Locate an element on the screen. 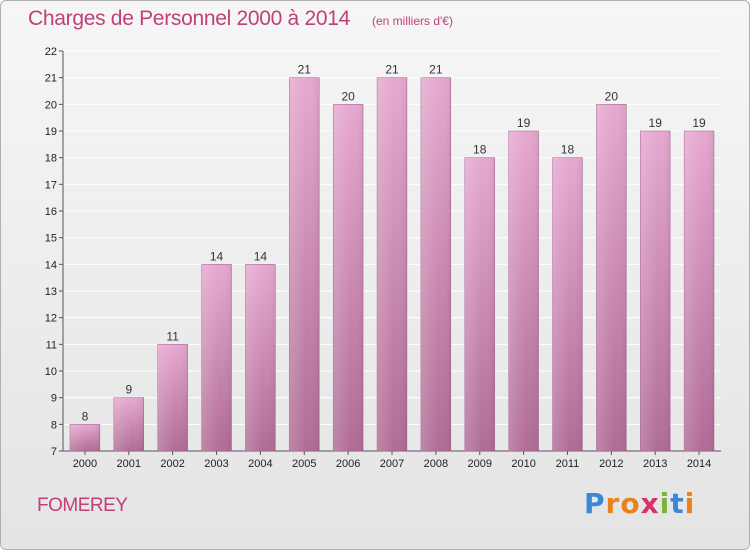  data-label-2014: 19 is located at coordinates (699, 123).